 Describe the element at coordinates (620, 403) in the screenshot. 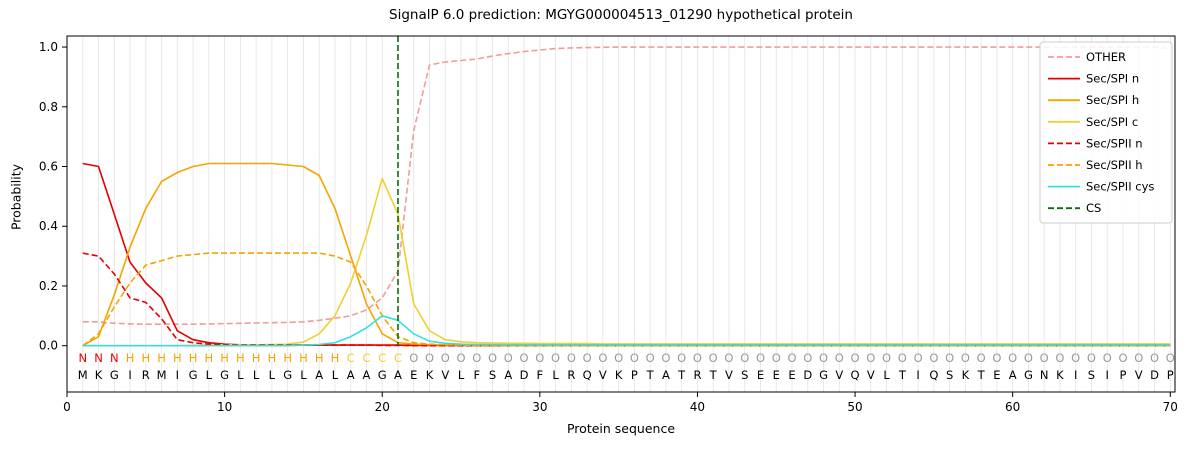

I see `x-axis-ticks: 0 10 20 30 40 50 60 70` at that location.